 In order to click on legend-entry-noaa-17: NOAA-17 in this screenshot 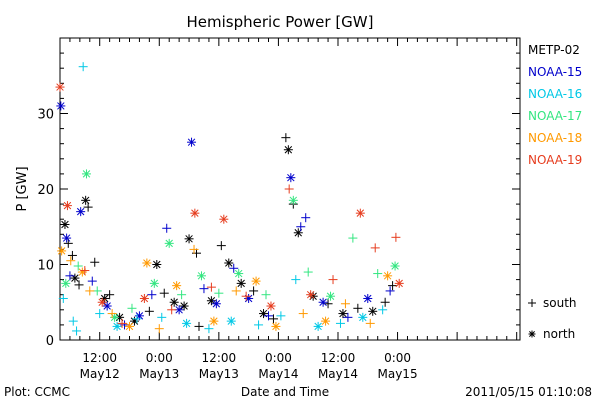, I will do `click(555, 116)`.